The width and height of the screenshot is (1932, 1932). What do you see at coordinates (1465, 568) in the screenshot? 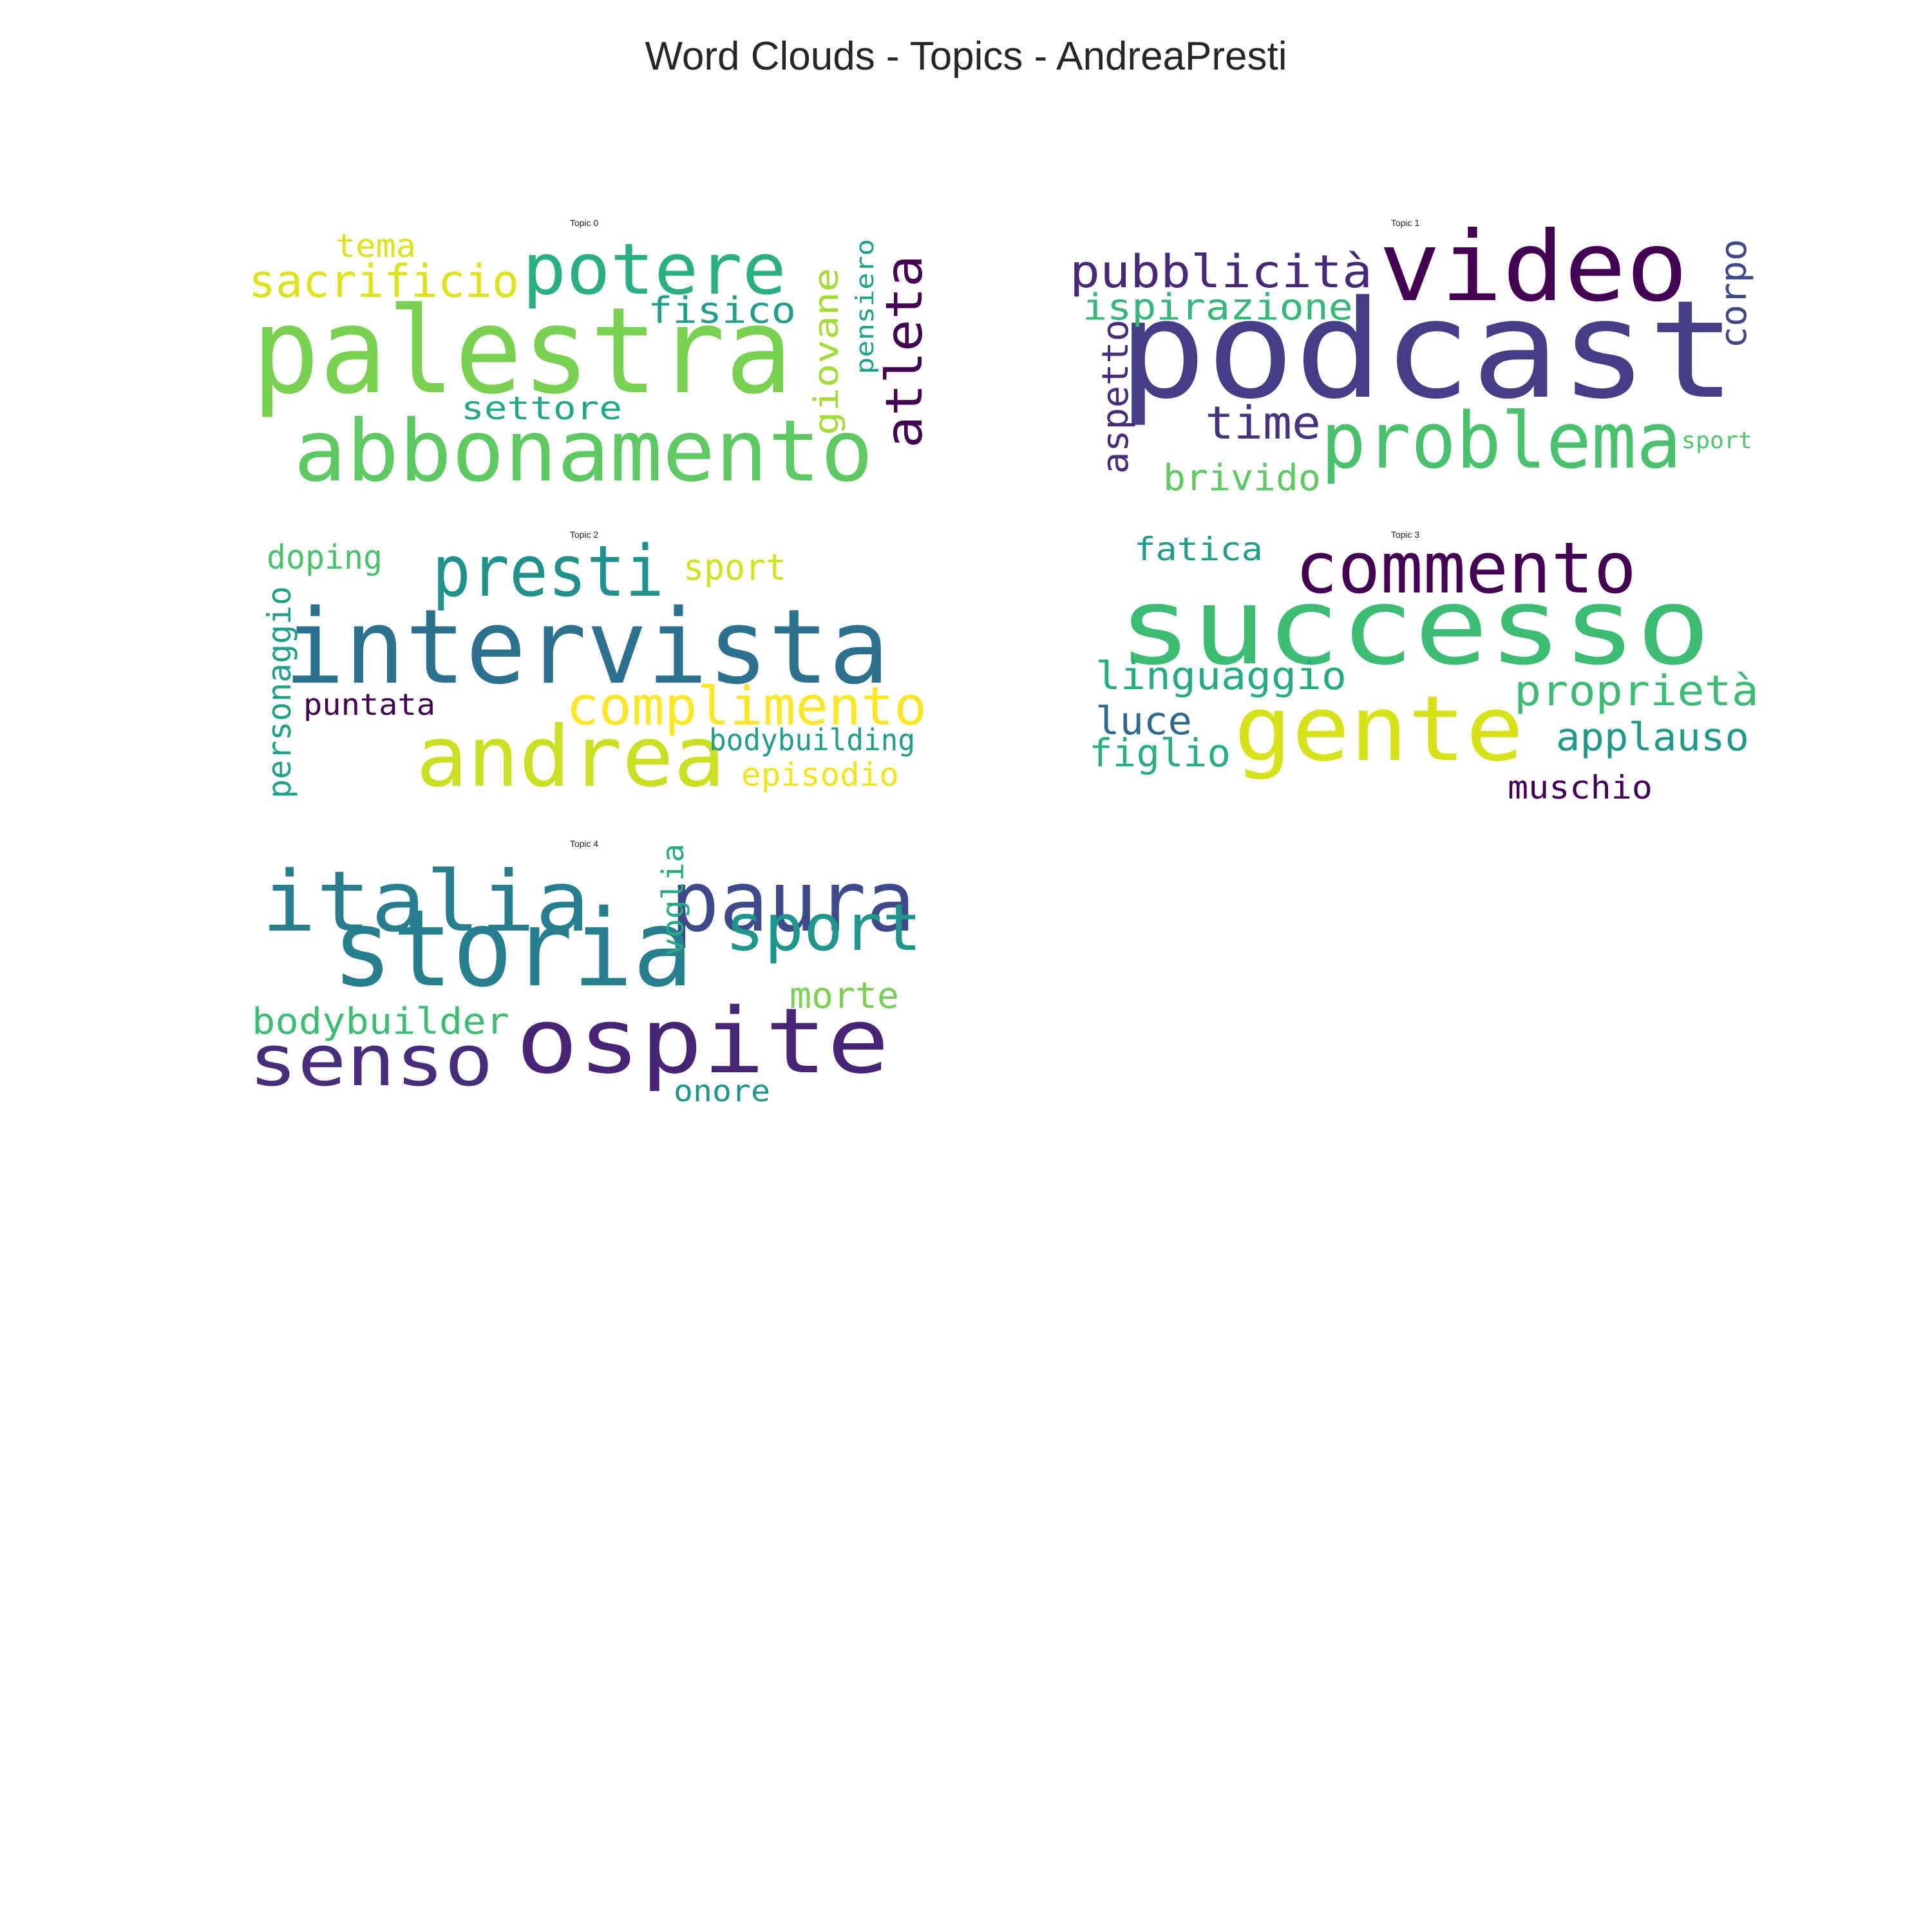
I see `word-commento: commento` at bounding box center [1465, 568].